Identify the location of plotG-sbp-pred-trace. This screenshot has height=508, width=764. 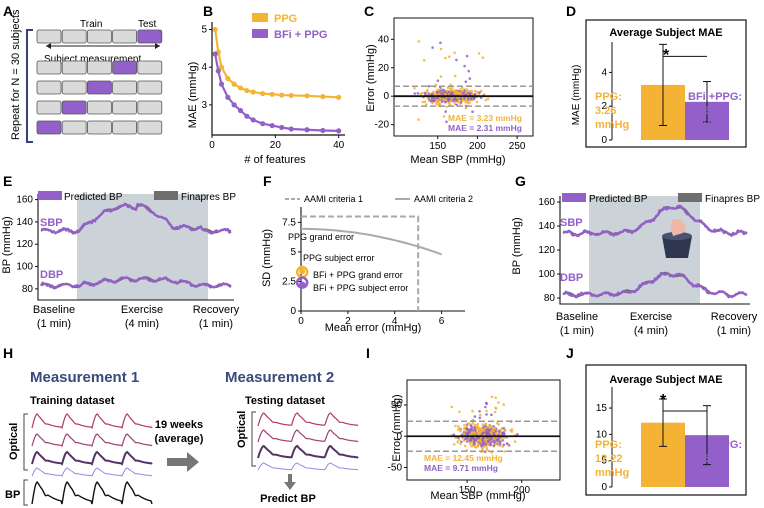
(655, 221).